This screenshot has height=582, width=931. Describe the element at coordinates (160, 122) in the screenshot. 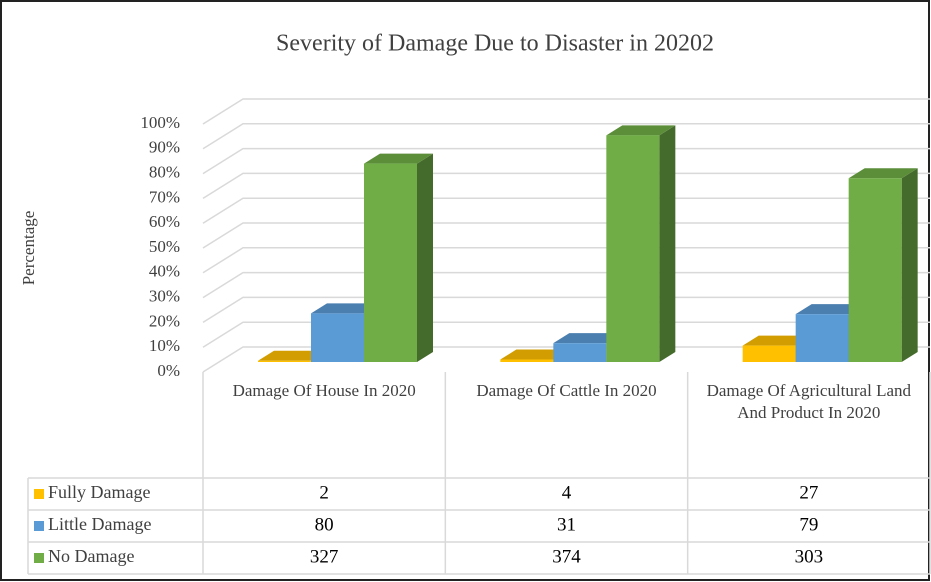

I see `y-tick-label: 100%` at that location.